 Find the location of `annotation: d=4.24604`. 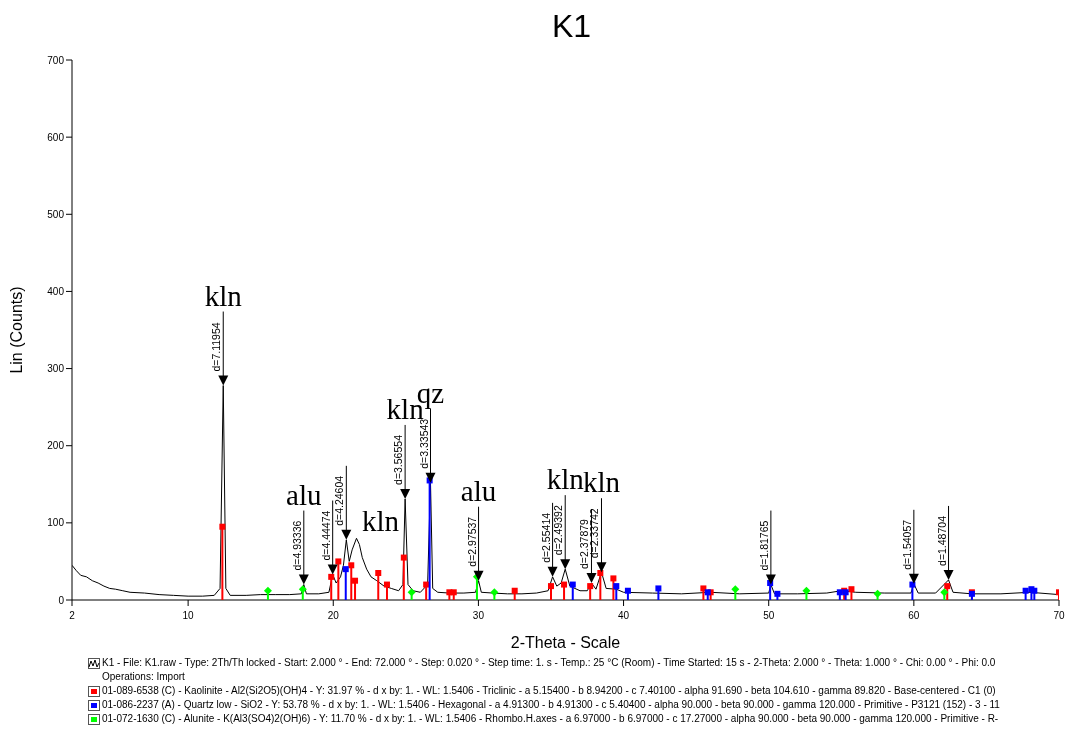

annotation: d=4.24604 is located at coordinates (339, 500).